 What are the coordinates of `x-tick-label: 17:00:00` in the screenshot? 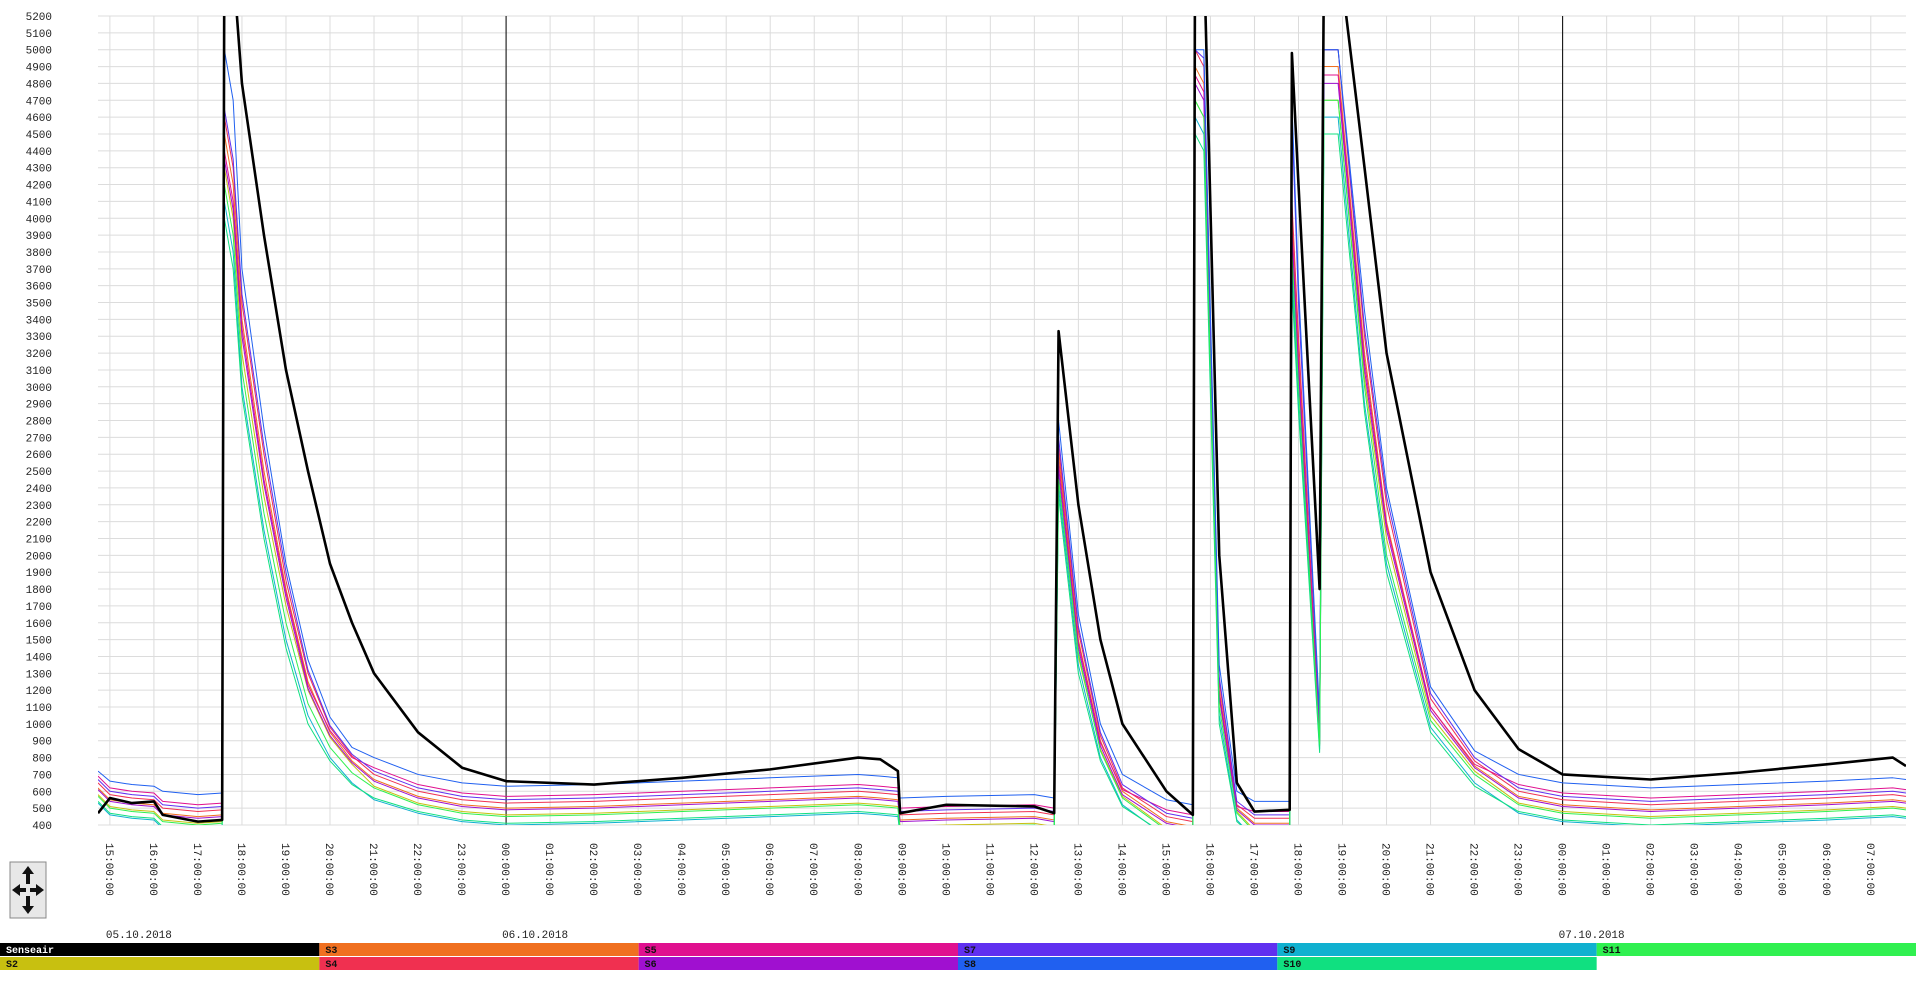 It's located at (1252, 869).